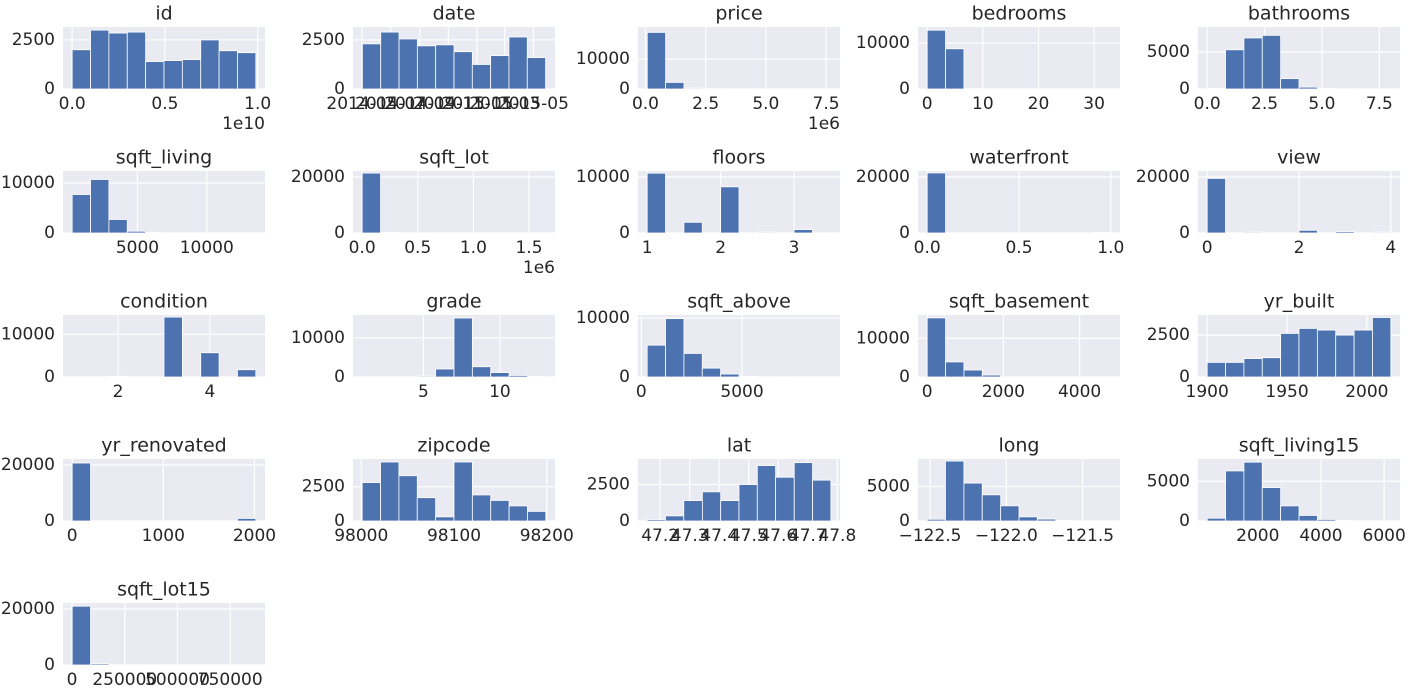  I want to click on x-tick-label: 750000, so click(230, 680).